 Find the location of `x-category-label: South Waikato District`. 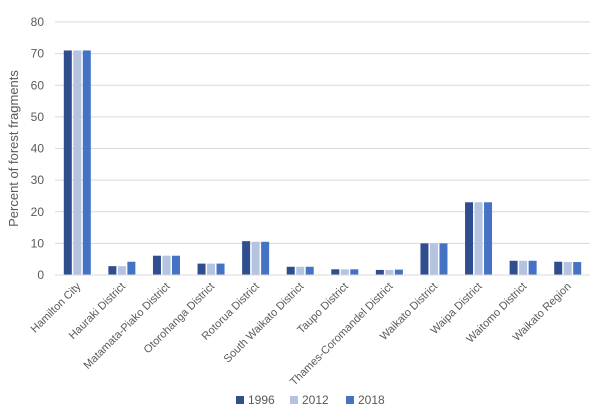

x-category-label: South Waikato District is located at coordinates (264, 323).